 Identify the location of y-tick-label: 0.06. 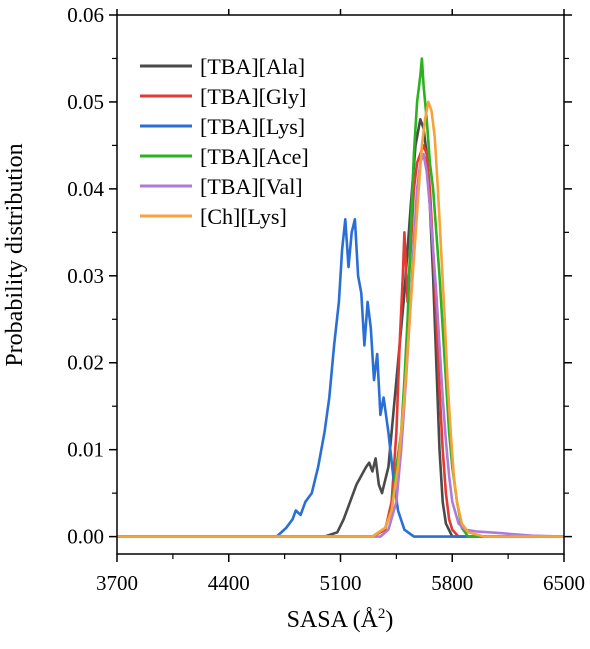
(85, 15).